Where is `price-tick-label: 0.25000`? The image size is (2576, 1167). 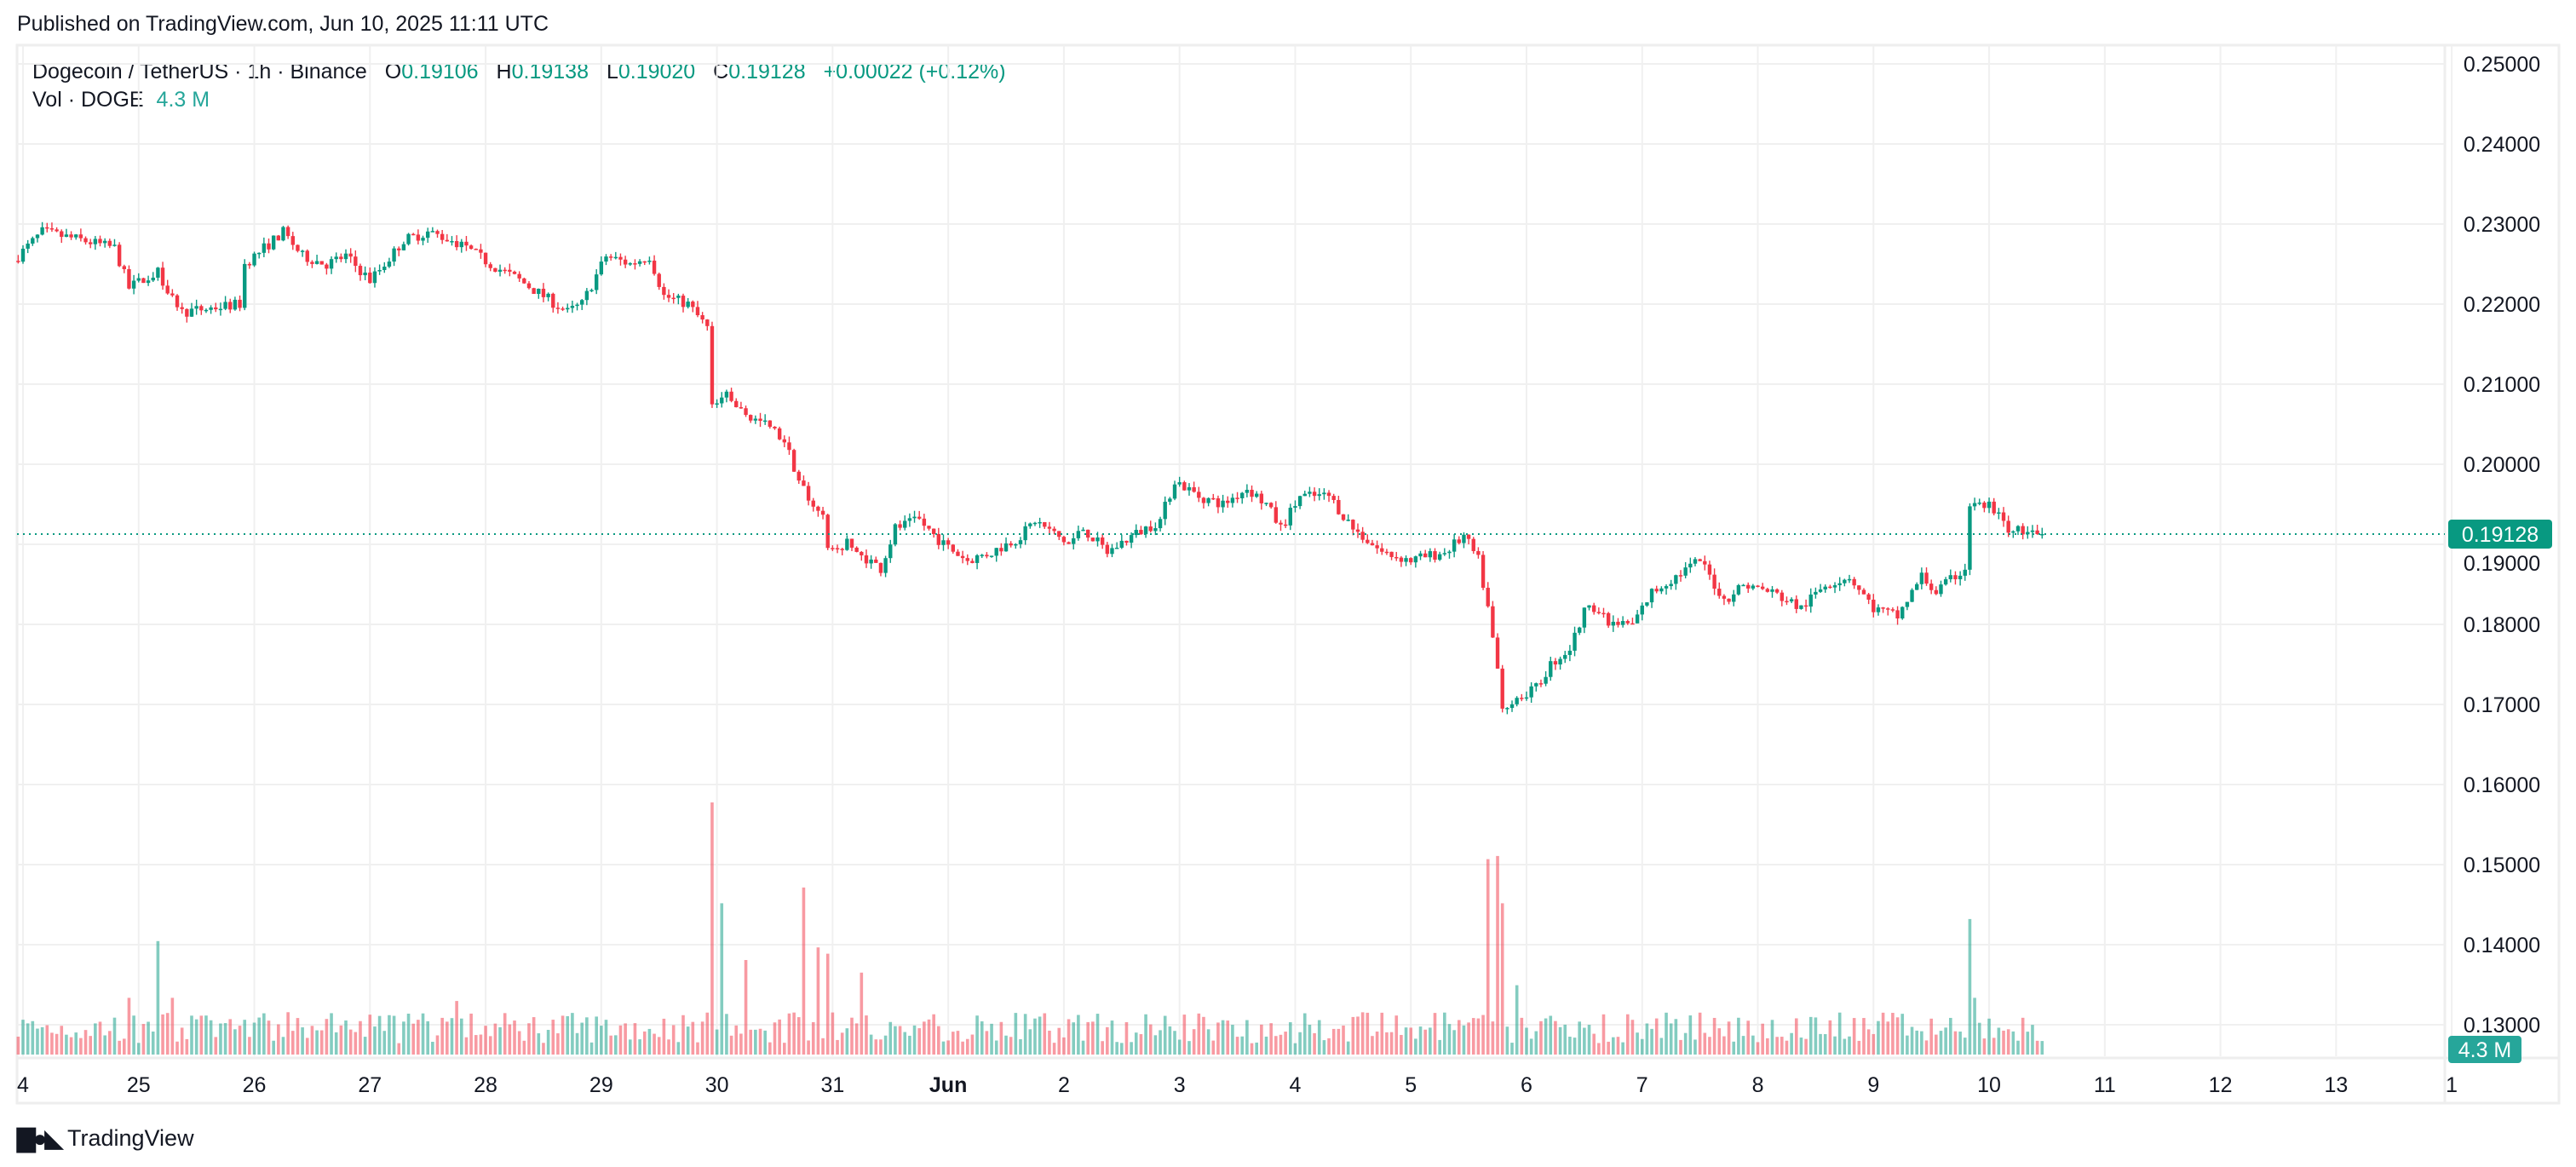
price-tick-label: 0.25000 is located at coordinates (2502, 65).